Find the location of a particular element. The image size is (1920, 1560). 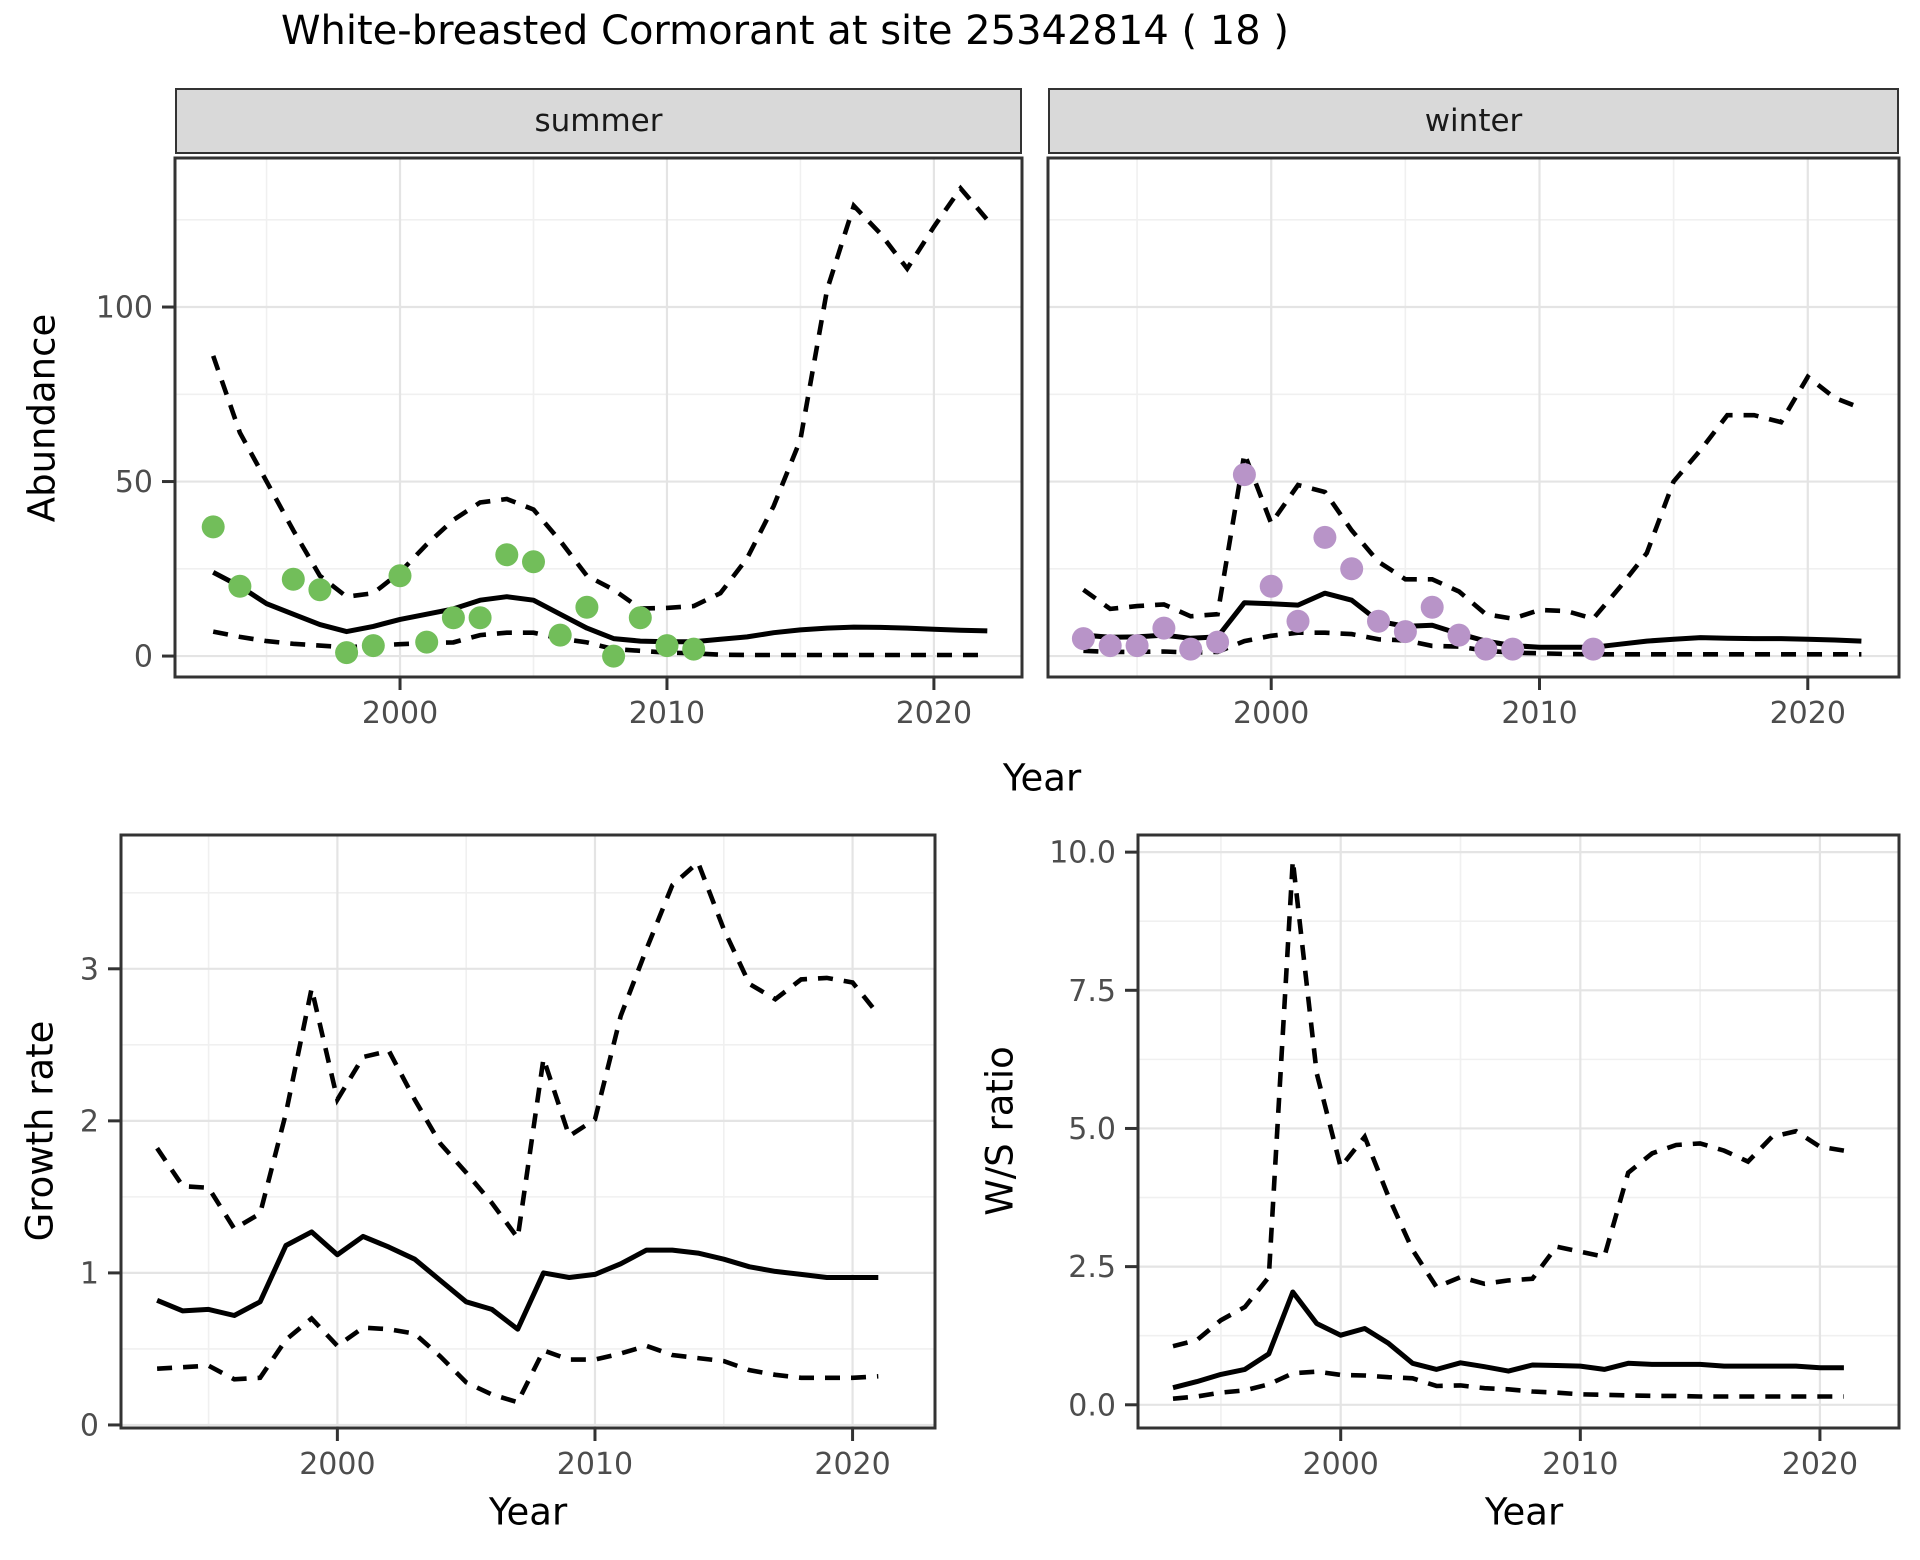

y-tick-label: 100 is located at coordinates (124, 308).